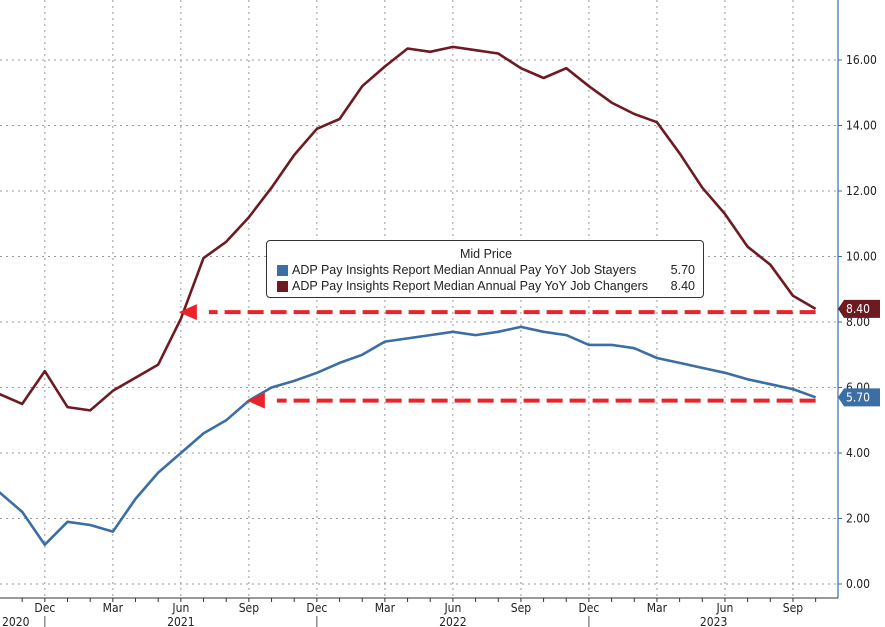 This screenshot has height=627, width=885. Describe the element at coordinates (858, 322) in the screenshot. I see `y-tick-label: 8.00` at that location.